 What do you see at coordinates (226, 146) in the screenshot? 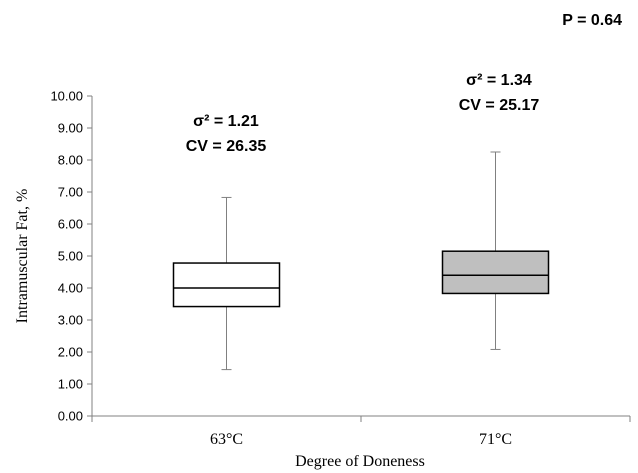
I see `group1-cv-label: CV = 26.35` at bounding box center [226, 146].